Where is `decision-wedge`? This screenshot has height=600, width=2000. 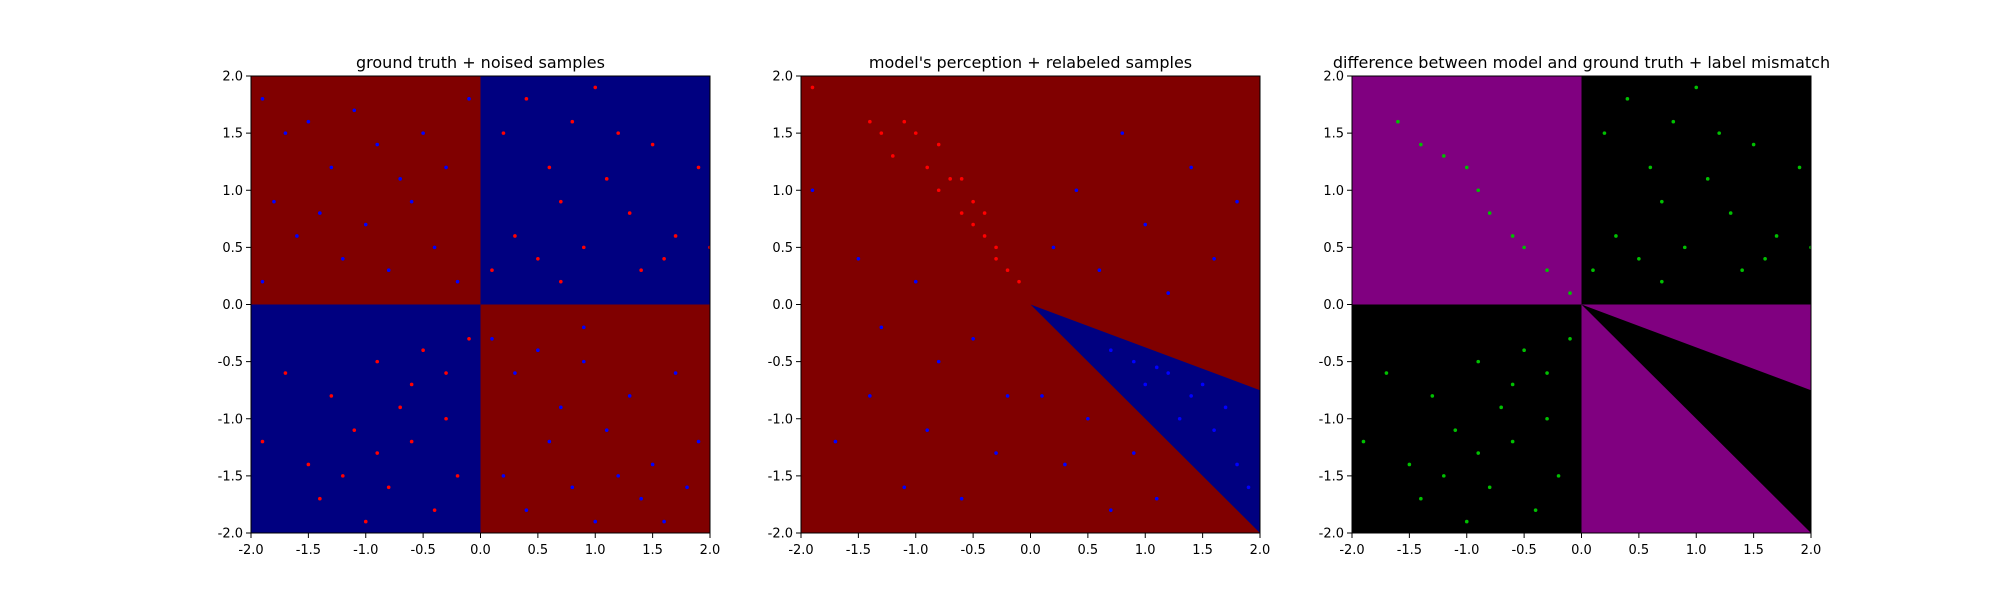
decision-wedge is located at coordinates (1145, 418).